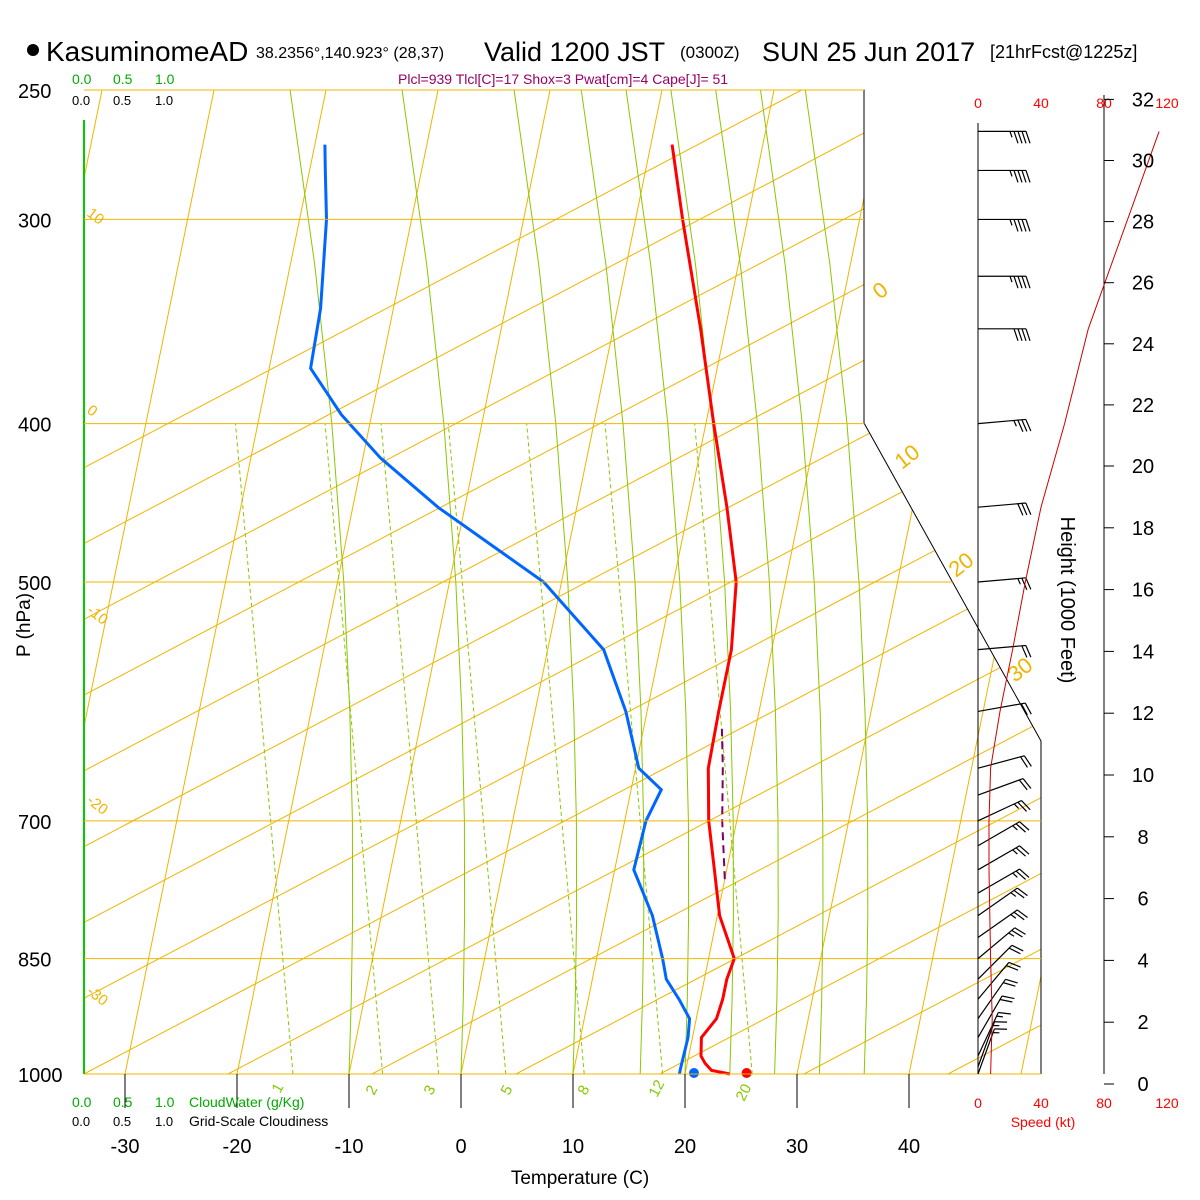 The height and width of the screenshot is (1200, 1200). I want to click on temperature-tick-label: -20, so click(237, 1147).